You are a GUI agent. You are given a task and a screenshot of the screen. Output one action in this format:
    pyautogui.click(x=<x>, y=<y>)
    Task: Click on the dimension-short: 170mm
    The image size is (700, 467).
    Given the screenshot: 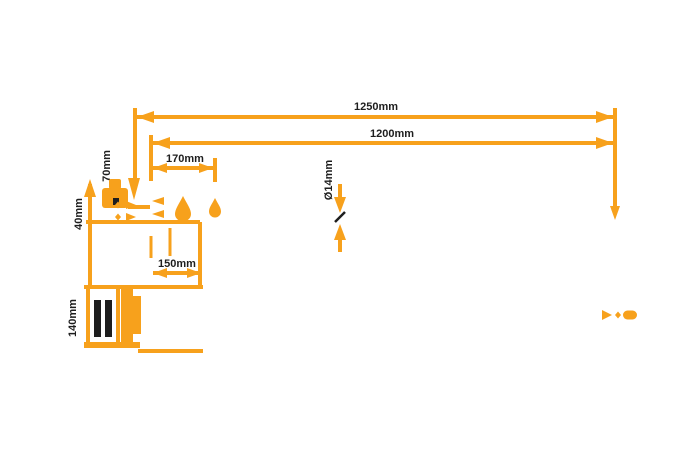 What is the action you would take?
    pyautogui.click(x=185, y=167)
    